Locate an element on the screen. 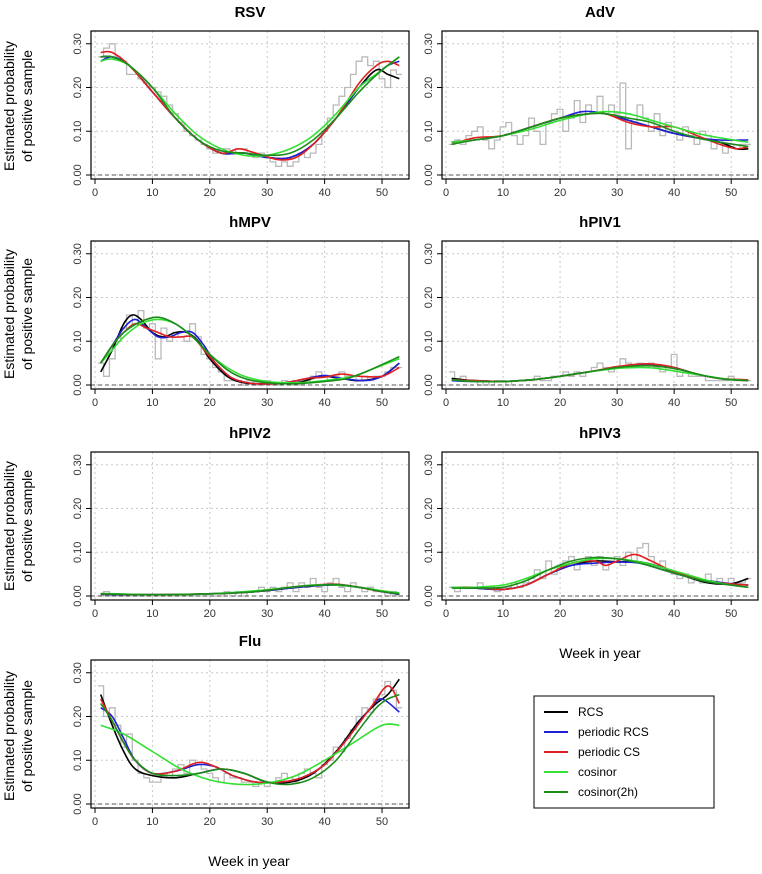 This screenshot has width=762, height=874. panel-title: hPIV1 is located at coordinates (600, 222).